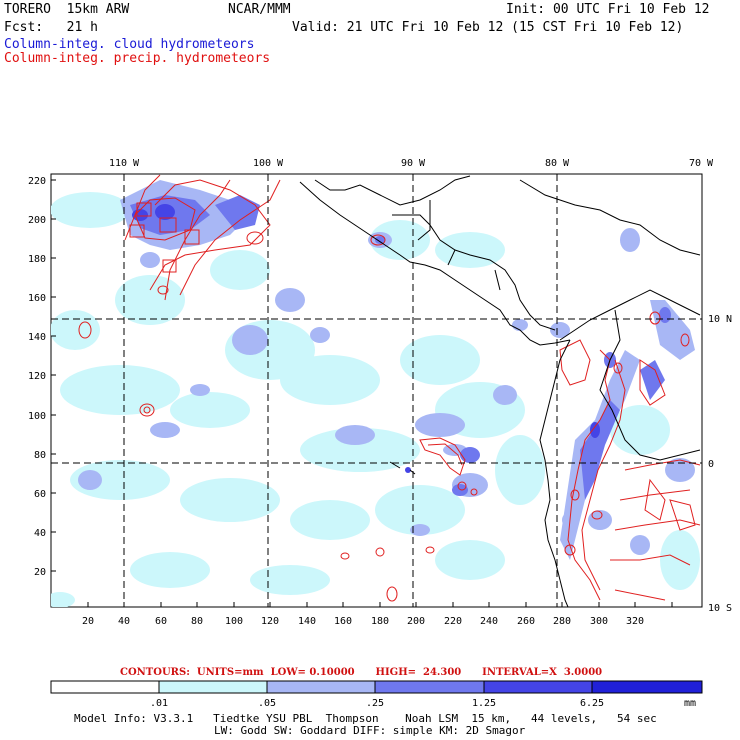 Image resolution: width=740 pixels, height=740 pixels. What do you see at coordinates (268, 163) in the screenshot?
I see `lon-label-100w: 100 W` at bounding box center [268, 163].